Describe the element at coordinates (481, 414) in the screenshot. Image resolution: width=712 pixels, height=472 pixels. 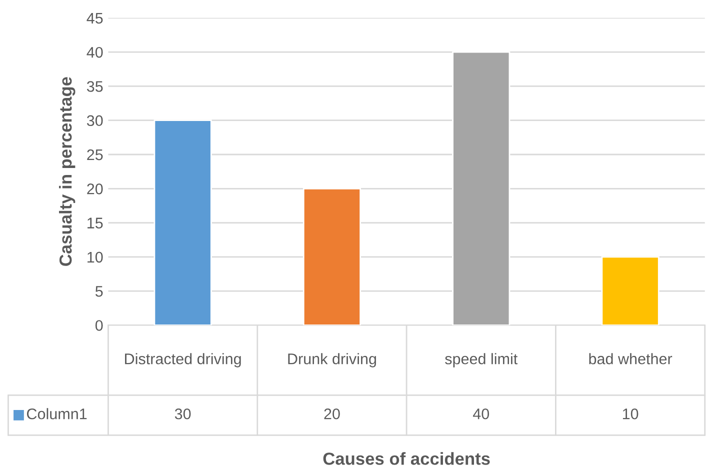
I see `data-label: 40` at that location.